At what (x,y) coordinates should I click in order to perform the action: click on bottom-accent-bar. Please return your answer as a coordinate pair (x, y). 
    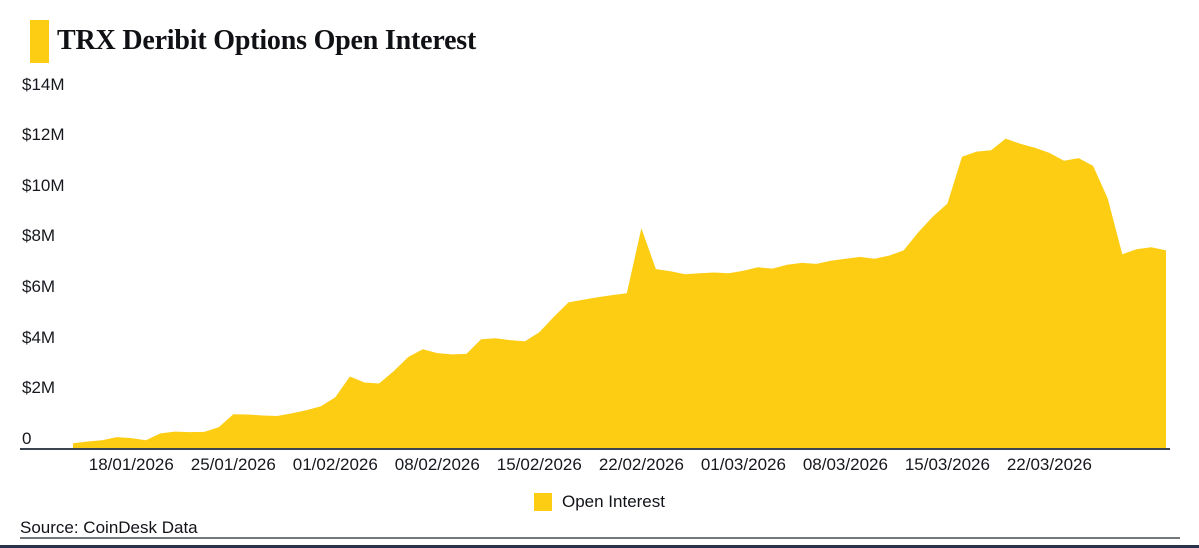
    Looking at the image, I should click on (599, 546).